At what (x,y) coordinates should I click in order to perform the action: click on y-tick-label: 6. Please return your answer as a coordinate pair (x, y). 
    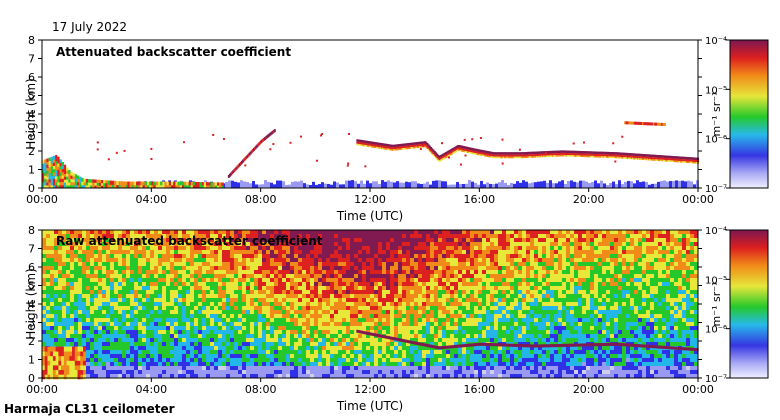
    Looking at the image, I should click on (31, 77).